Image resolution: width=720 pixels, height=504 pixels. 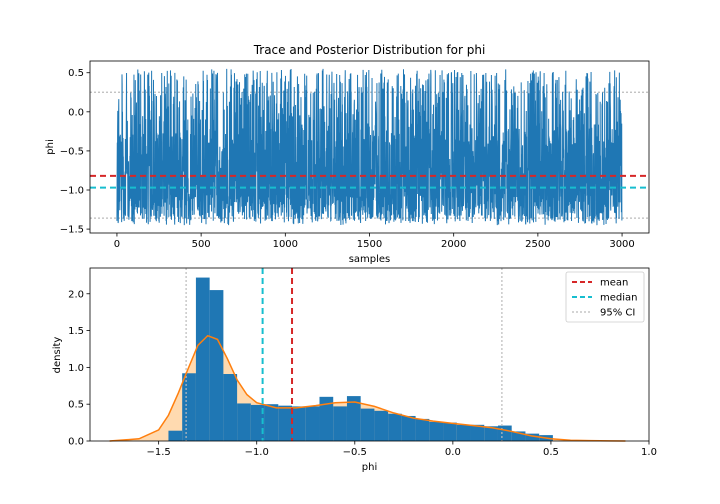 I want to click on hist-x-label: phi, so click(x=369, y=467).